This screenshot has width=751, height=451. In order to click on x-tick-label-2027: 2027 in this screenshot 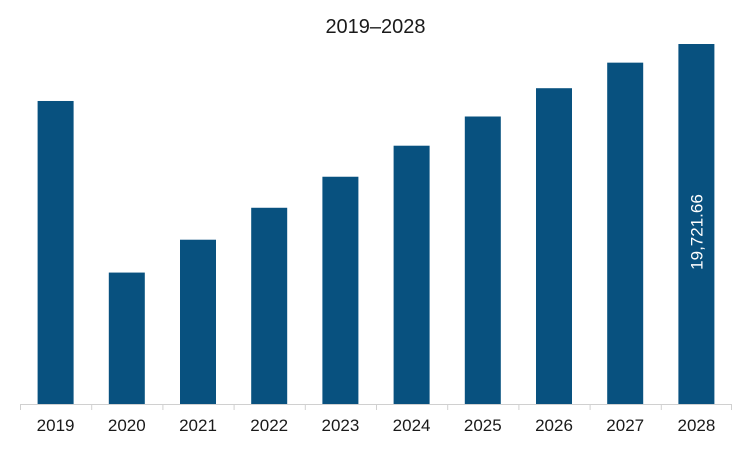, I will do `click(625, 425)`.